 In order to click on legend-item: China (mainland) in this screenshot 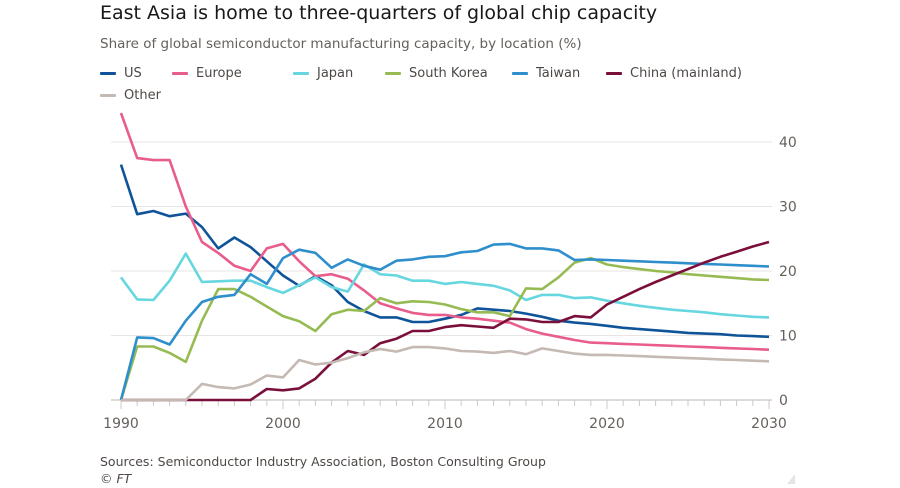, I will do `click(674, 73)`.